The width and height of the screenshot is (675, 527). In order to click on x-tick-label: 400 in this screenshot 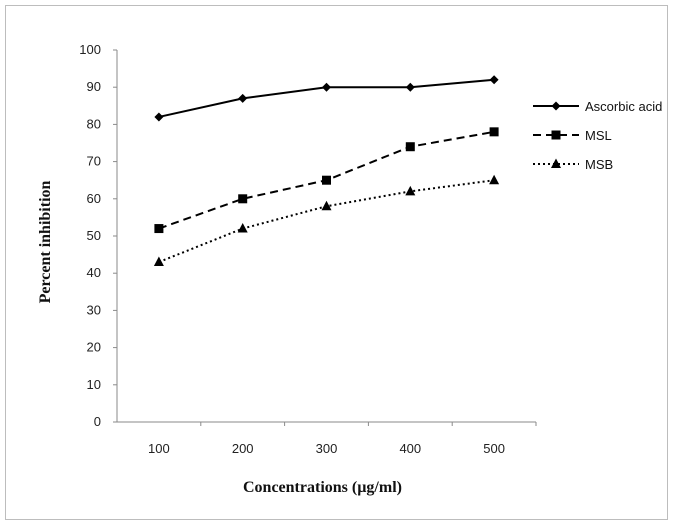, I will do `click(410, 448)`.